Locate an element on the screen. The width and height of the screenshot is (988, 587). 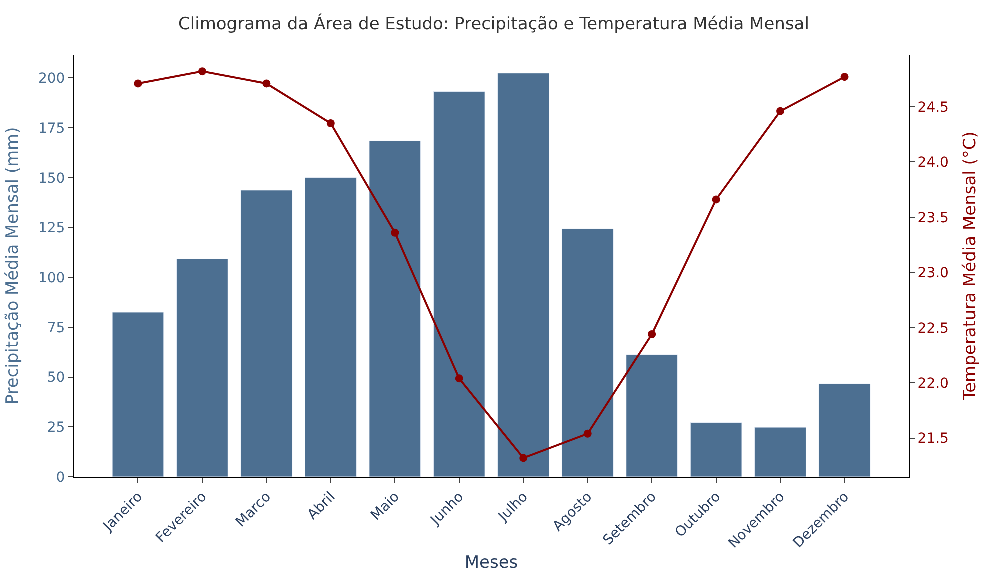
y2-tick-label: 24.5 is located at coordinates (933, 108).